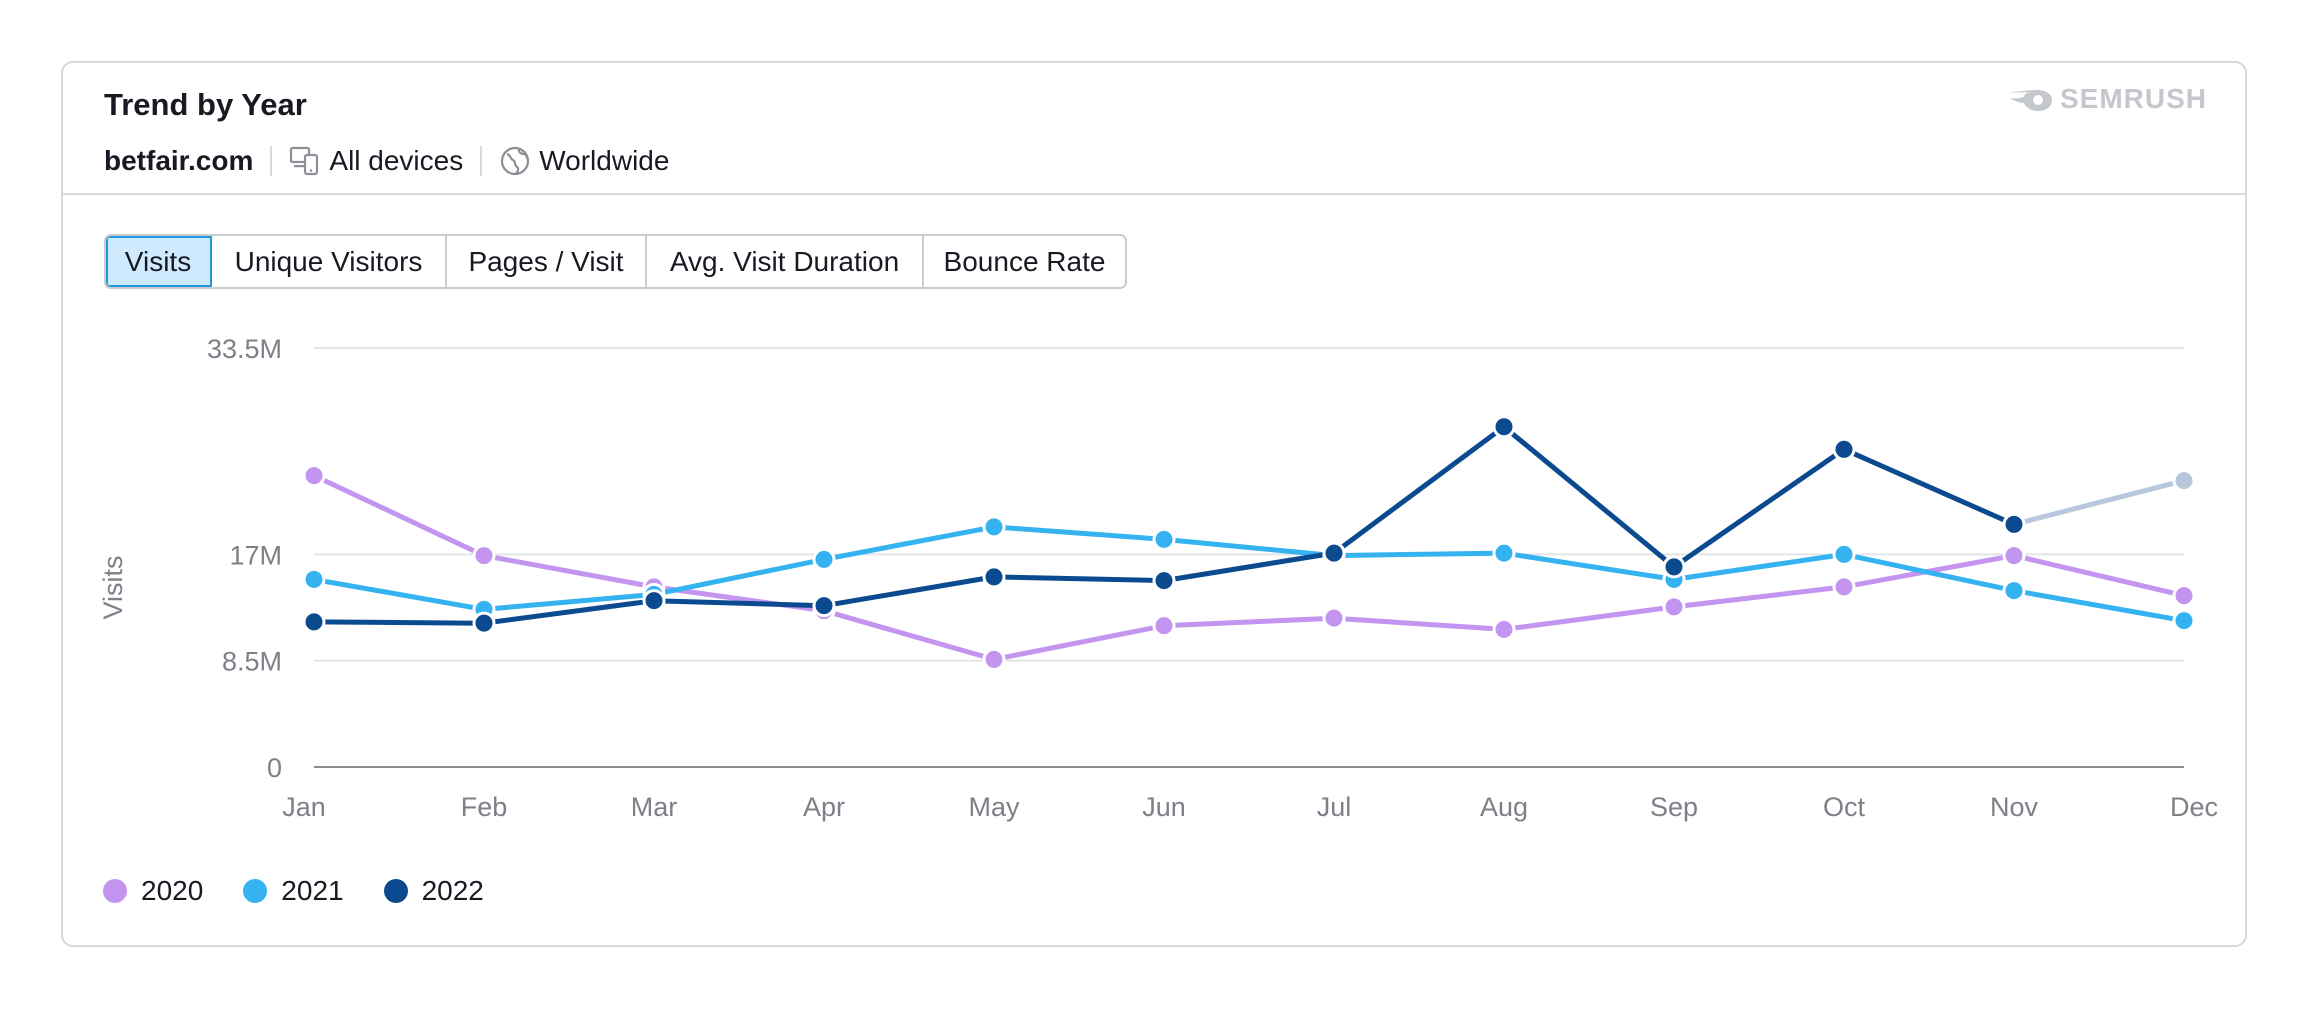 This screenshot has width=2308, height=1010. I want to click on x-tick-label: Oct, so click(1844, 807).